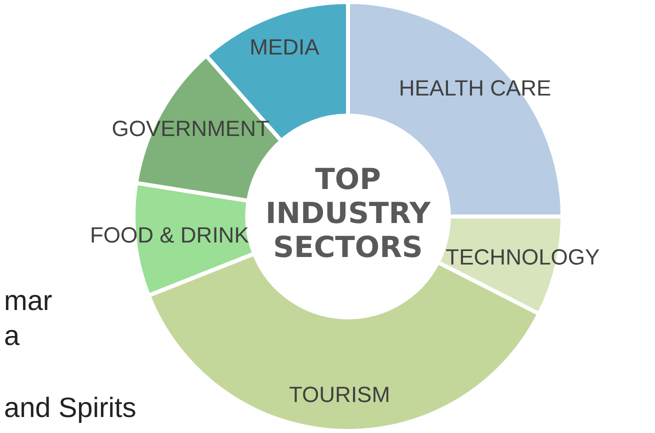 The image size is (655, 433). What do you see at coordinates (285, 47) in the screenshot?
I see `slice-label: MEDIA` at bounding box center [285, 47].